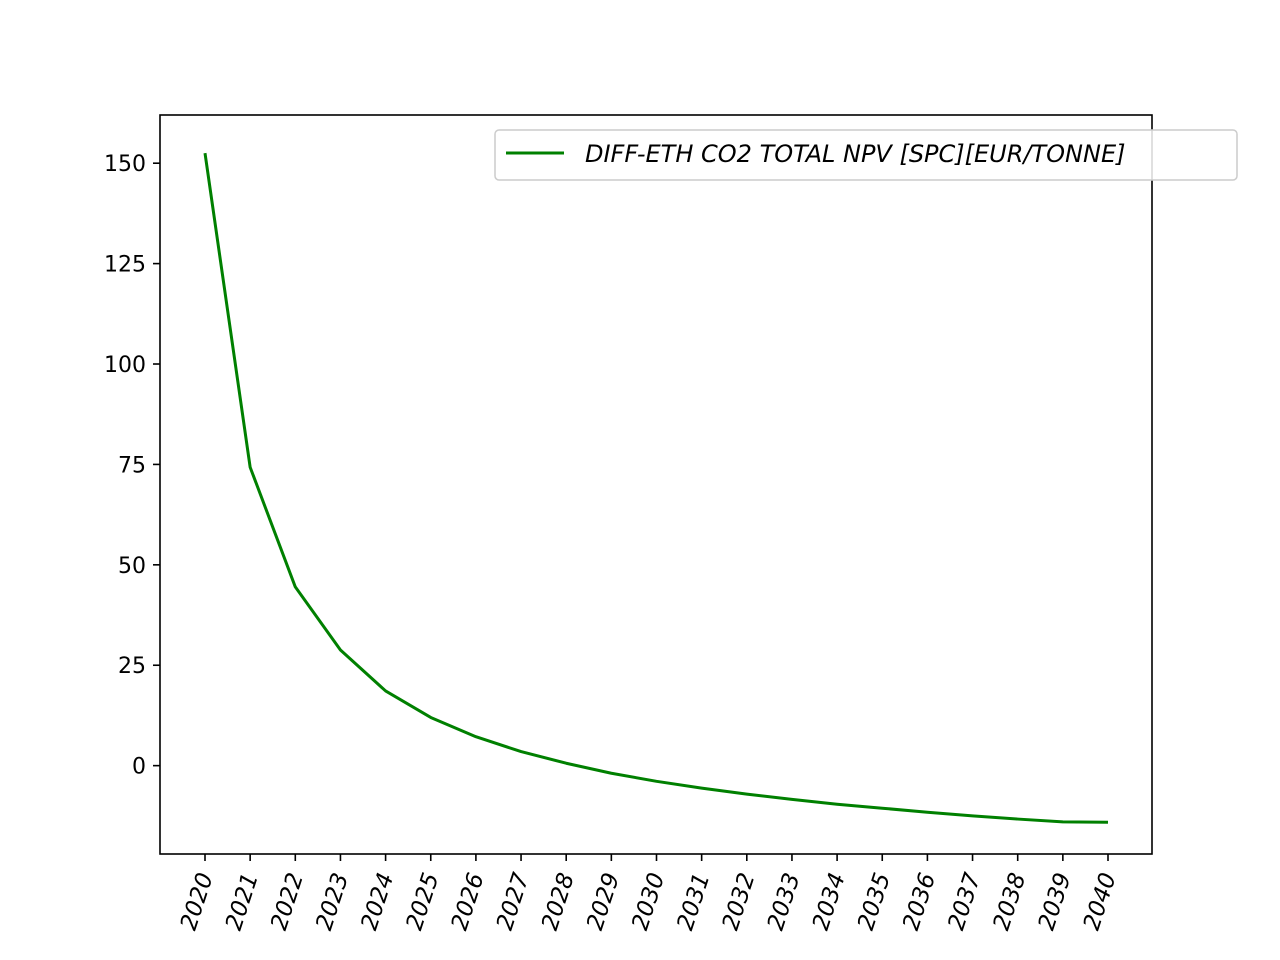  Describe the element at coordinates (855, 154) in the screenshot. I see `legend-label: DIFF-ETH CO2 TOTAL NPV [SPC][EUR/TONNE]` at that location.